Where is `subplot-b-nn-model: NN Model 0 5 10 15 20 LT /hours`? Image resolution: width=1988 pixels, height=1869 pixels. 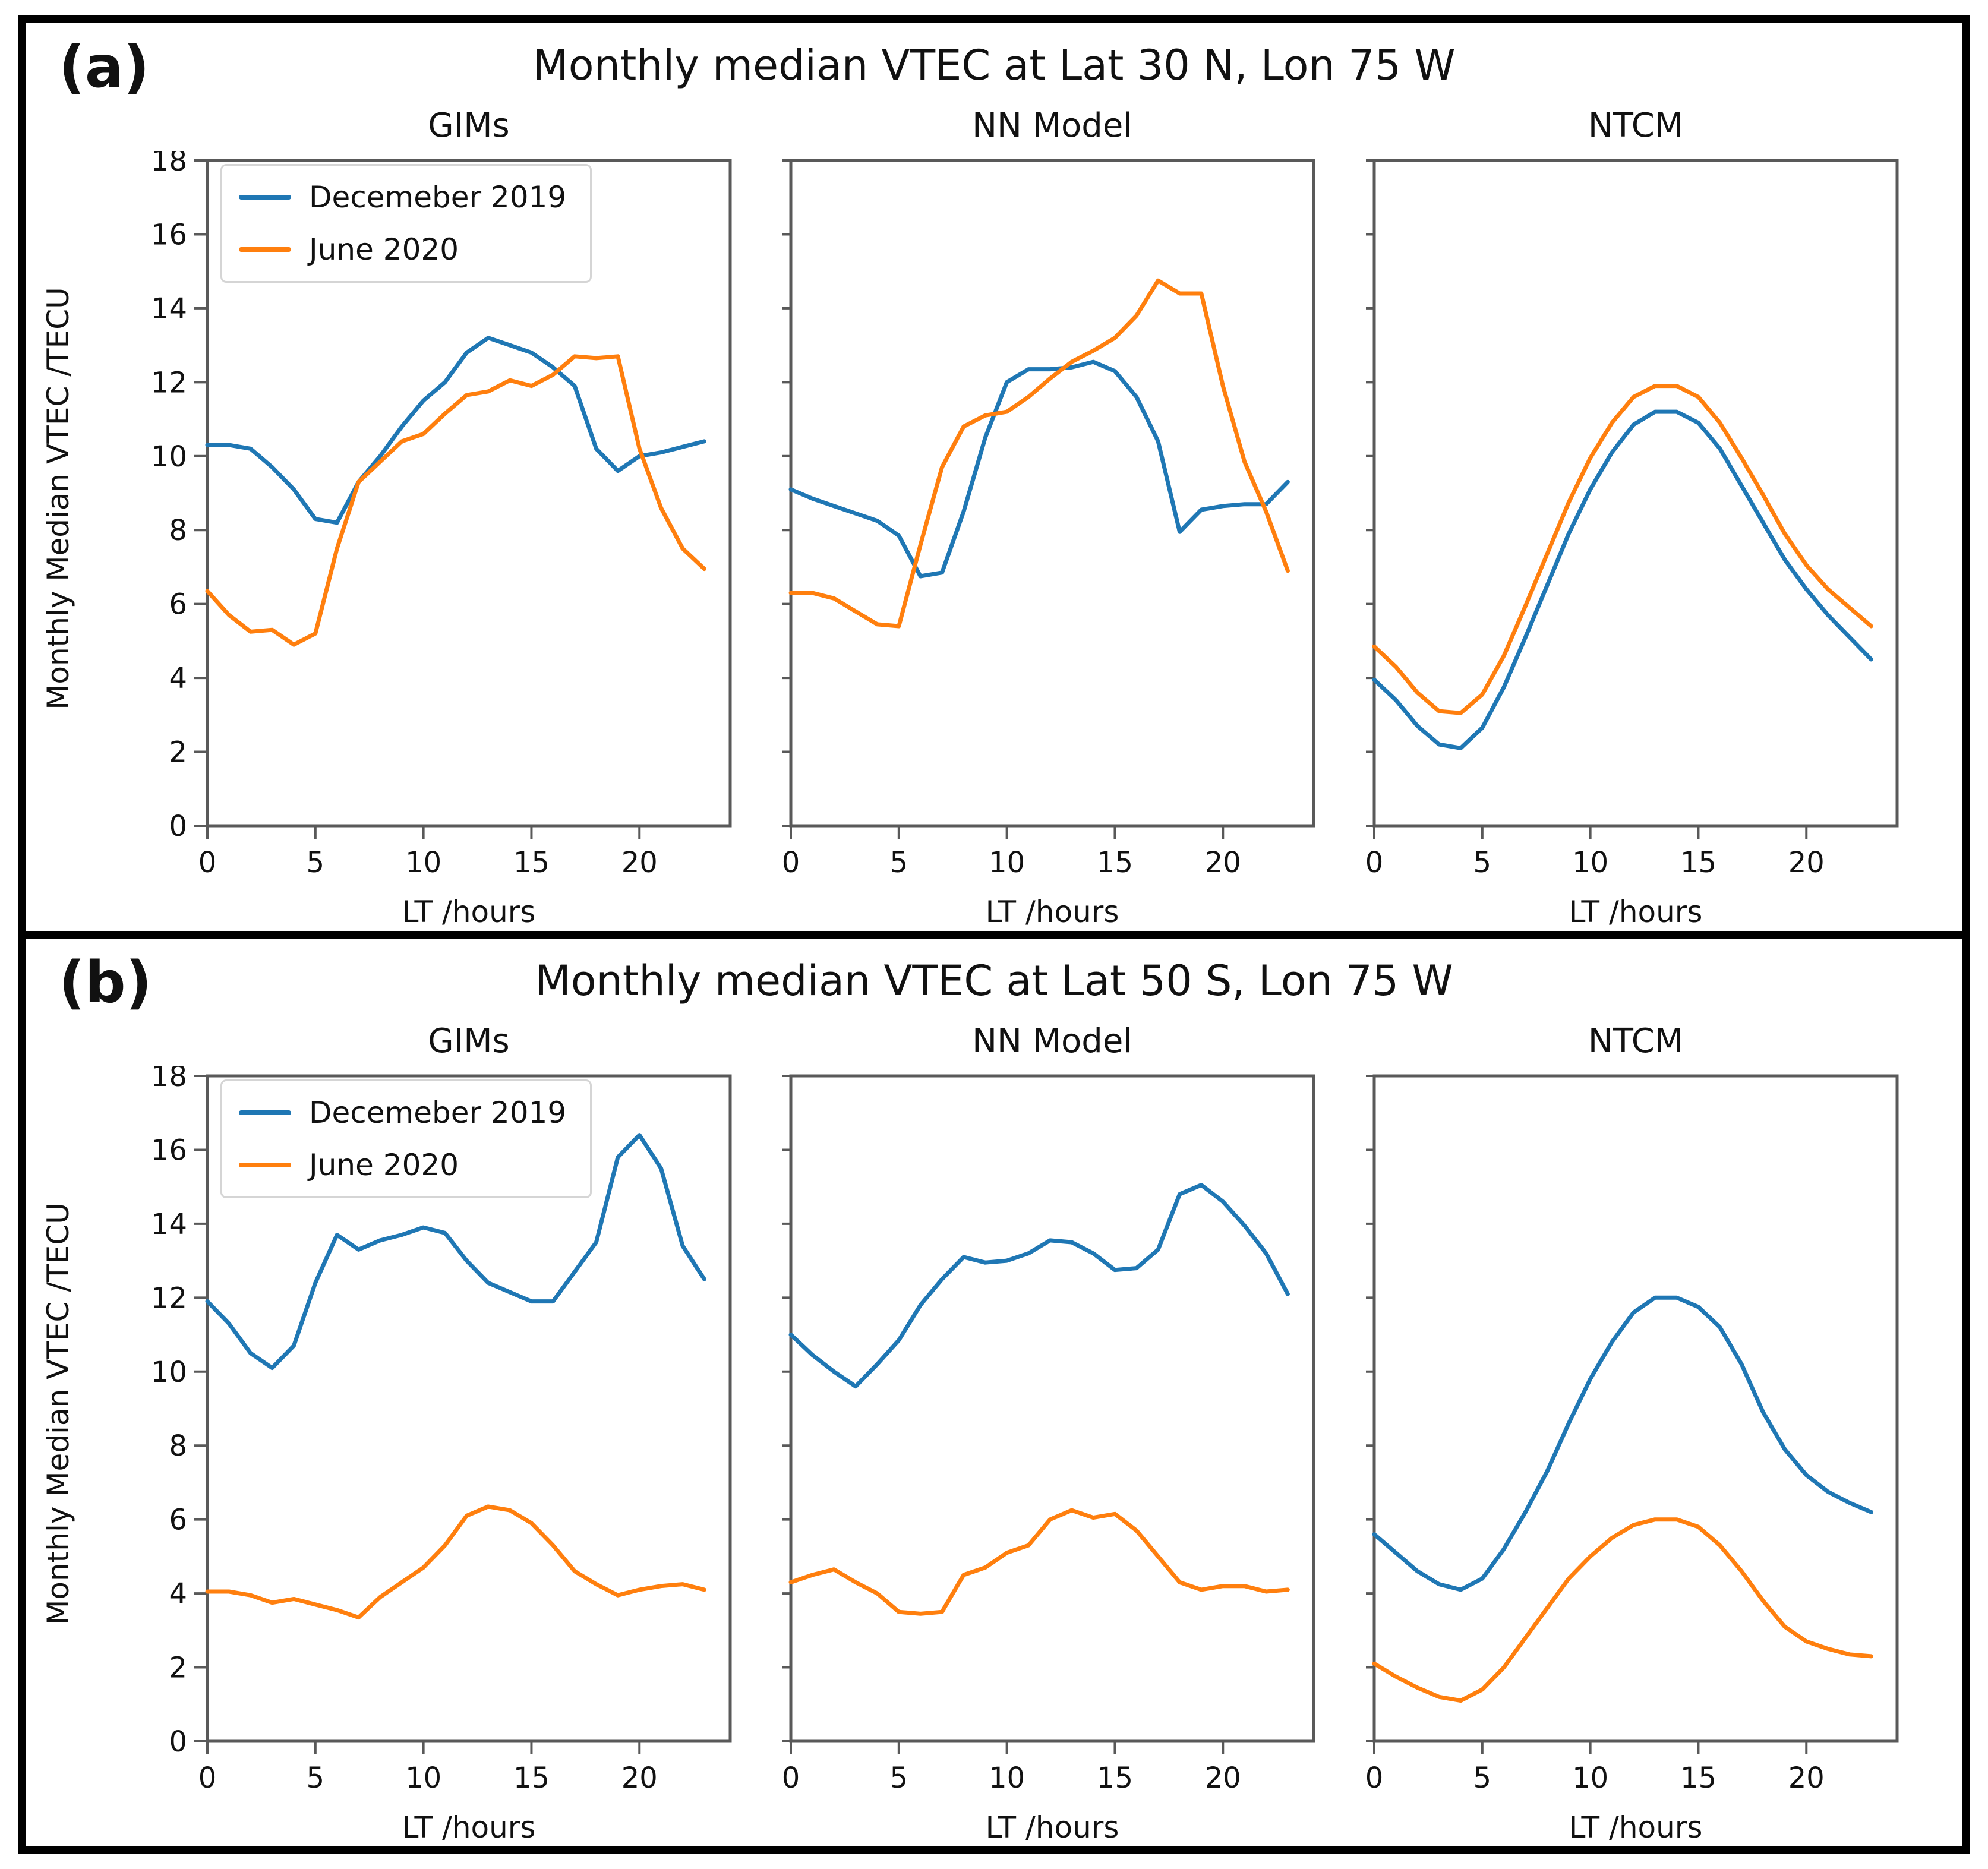 subplot-b-nn-model: NN Model 0 5 10 15 20 LT /hours is located at coordinates (1052, 1434).